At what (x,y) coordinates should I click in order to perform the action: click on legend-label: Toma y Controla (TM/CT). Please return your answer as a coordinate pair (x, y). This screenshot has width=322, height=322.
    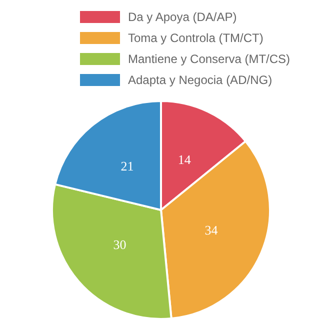
    Looking at the image, I should click on (196, 37).